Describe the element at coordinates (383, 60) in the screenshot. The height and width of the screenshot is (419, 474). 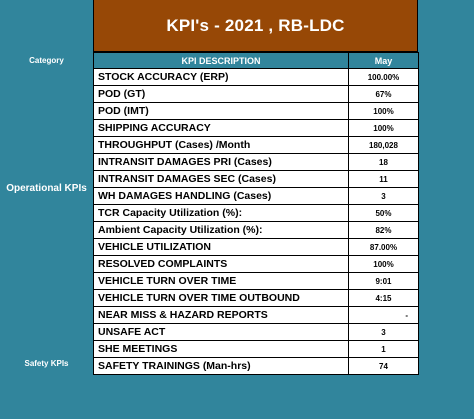
I see `header-may: May` at that location.